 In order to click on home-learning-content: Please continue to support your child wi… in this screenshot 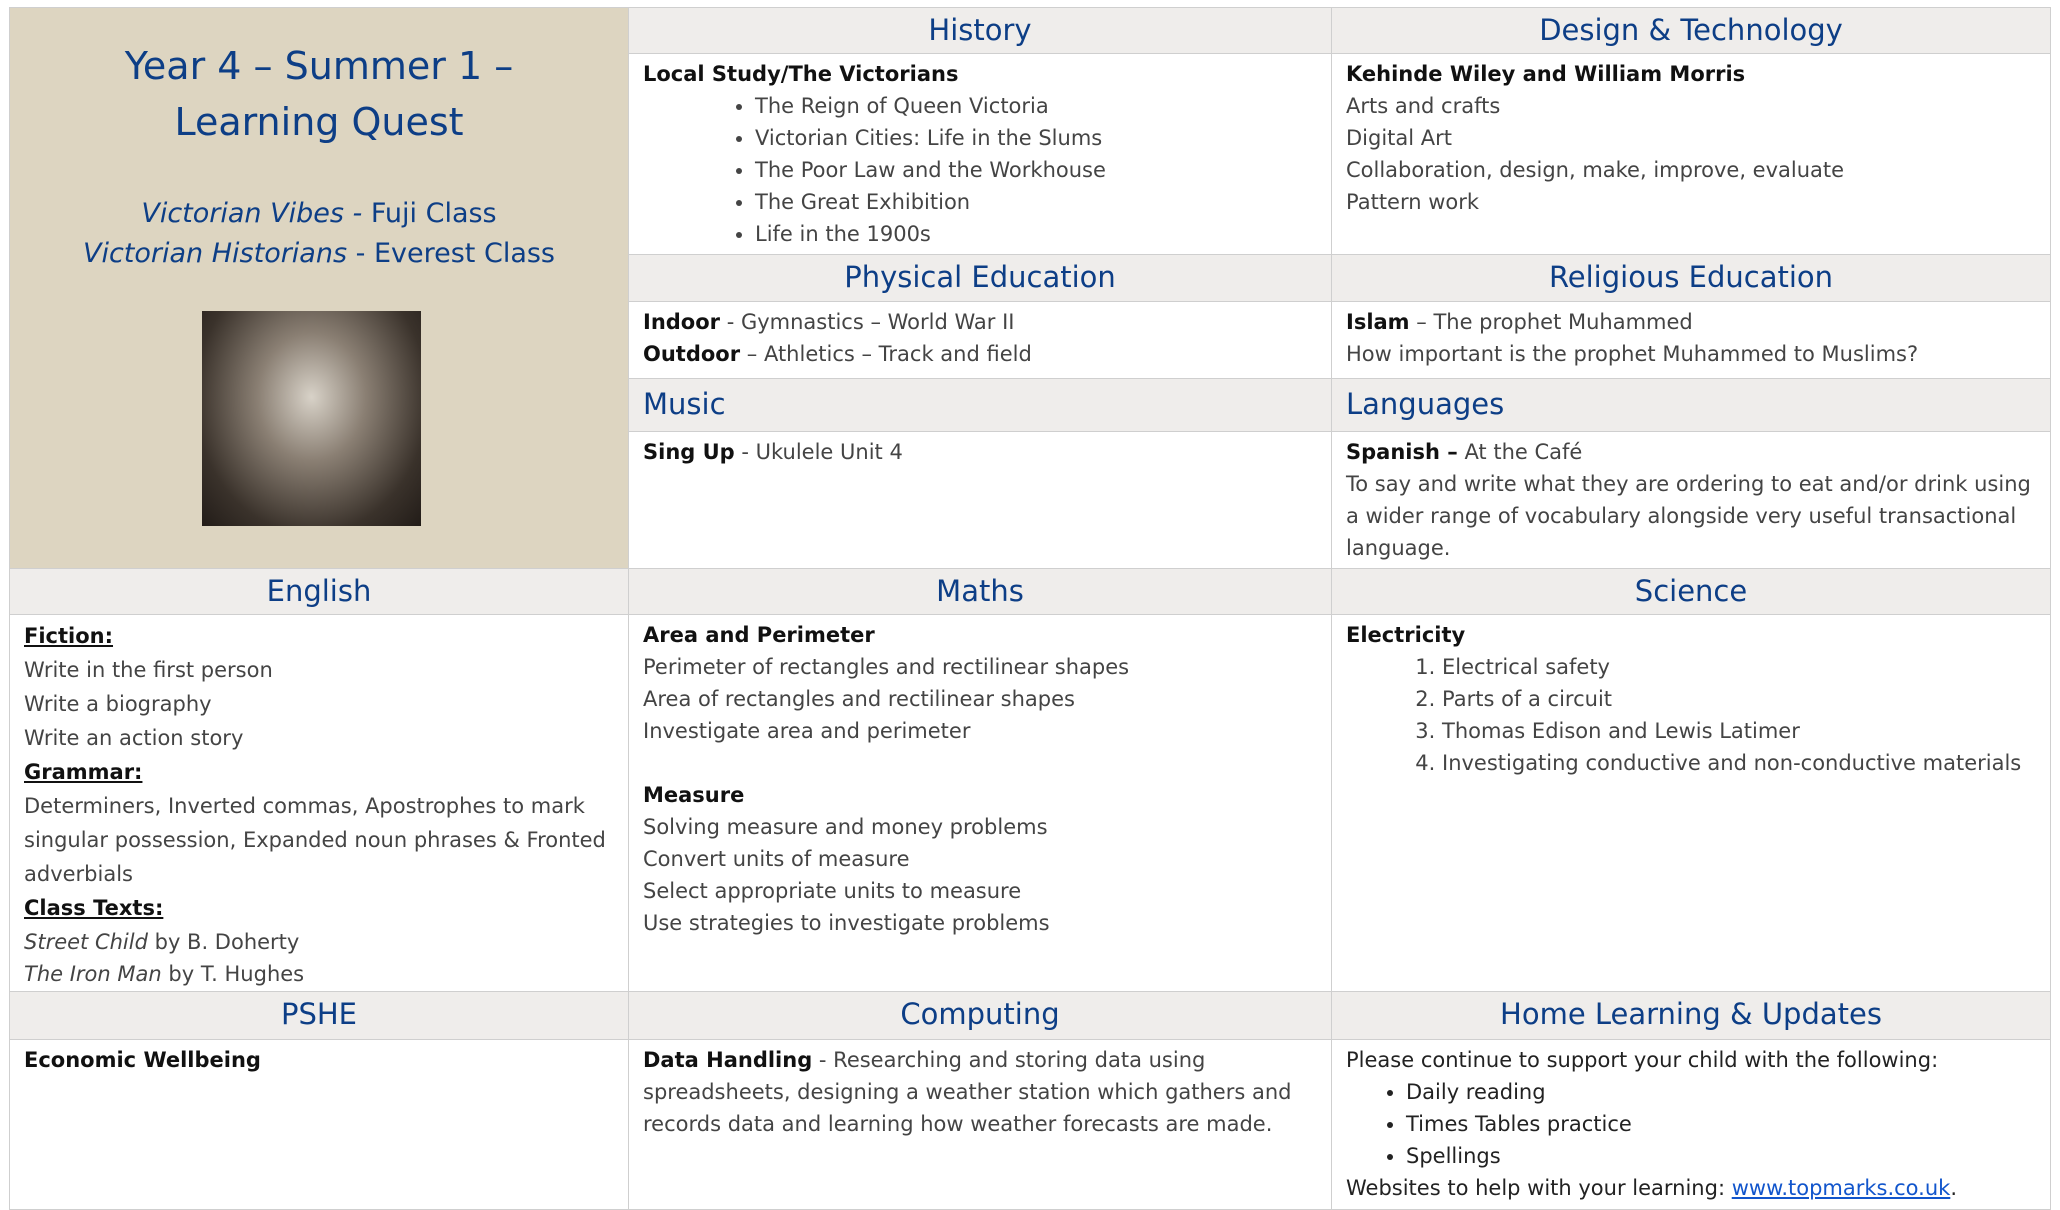, I will do `click(1691, 1124)`.